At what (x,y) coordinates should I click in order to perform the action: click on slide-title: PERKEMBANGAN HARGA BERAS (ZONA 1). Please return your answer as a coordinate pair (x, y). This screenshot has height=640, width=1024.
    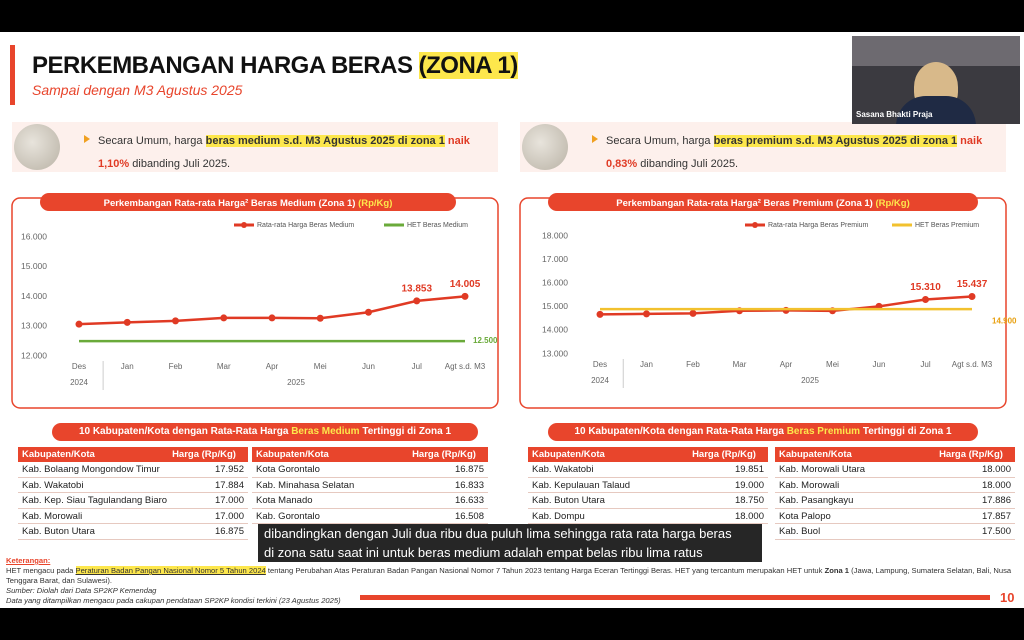
    Looking at the image, I should click on (275, 66).